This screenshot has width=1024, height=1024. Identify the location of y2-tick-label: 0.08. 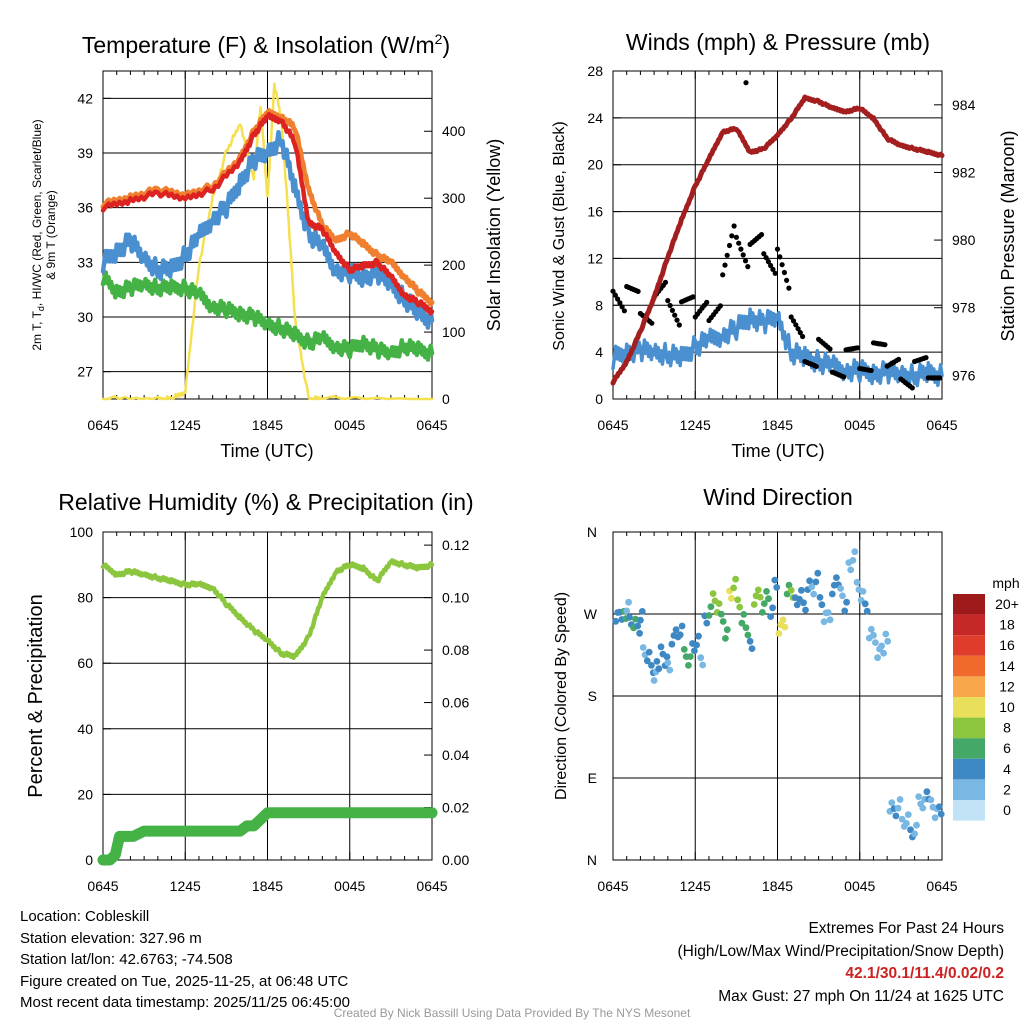
(455, 650).